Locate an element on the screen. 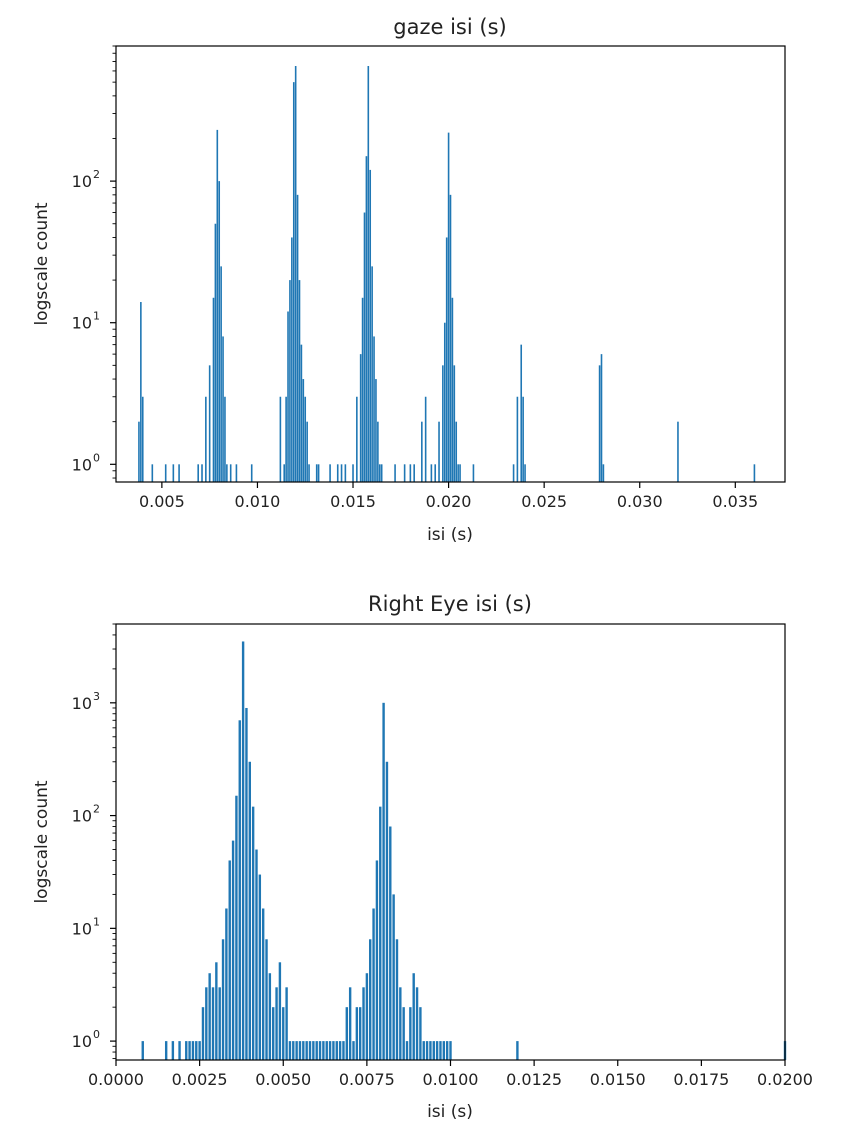 This screenshot has width=846, height=1134. y-tick-exponent: 1 is located at coordinates (96, 921).